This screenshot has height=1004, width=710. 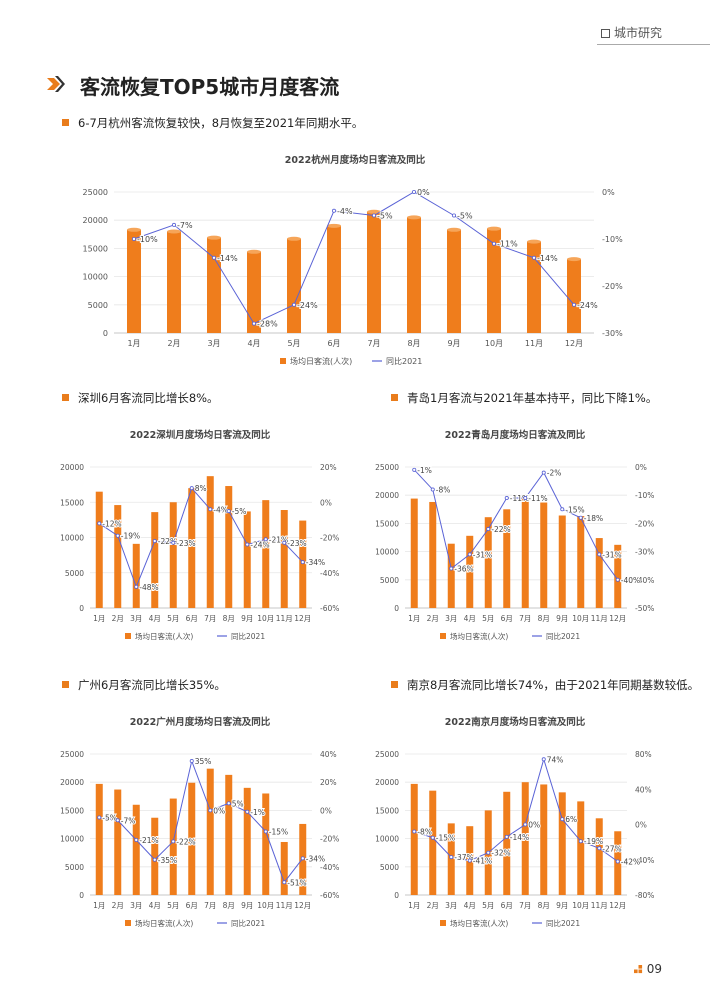 I want to click on hangzhou-data-label: -24%, so click(x=587, y=305).